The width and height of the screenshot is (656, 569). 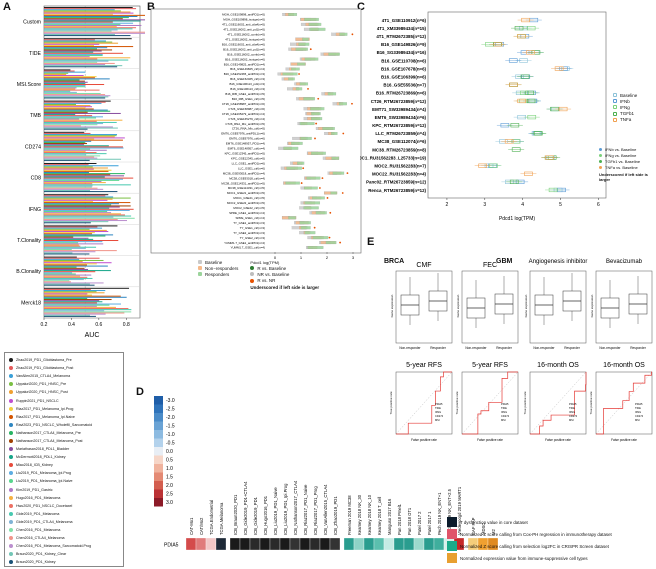 What do you see at coordinates (600, 155) in the screenshot?
I see `c-legend2-dot` at bounding box center [600, 155].